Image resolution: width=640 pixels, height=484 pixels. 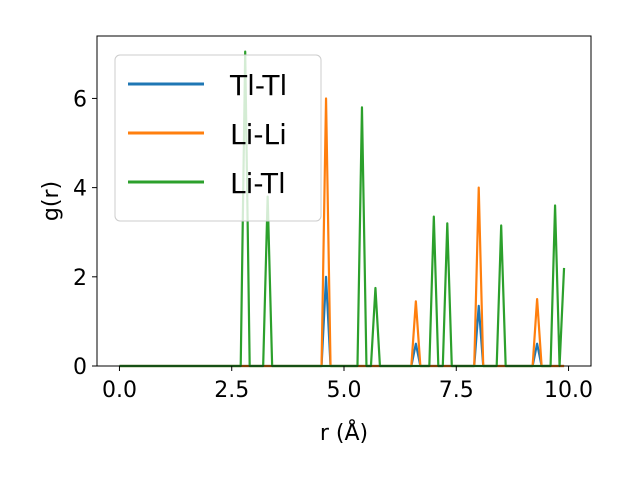 What do you see at coordinates (456, 390) in the screenshot?
I see `x-tick-label: 7.5` at bounding box center [456, 390].